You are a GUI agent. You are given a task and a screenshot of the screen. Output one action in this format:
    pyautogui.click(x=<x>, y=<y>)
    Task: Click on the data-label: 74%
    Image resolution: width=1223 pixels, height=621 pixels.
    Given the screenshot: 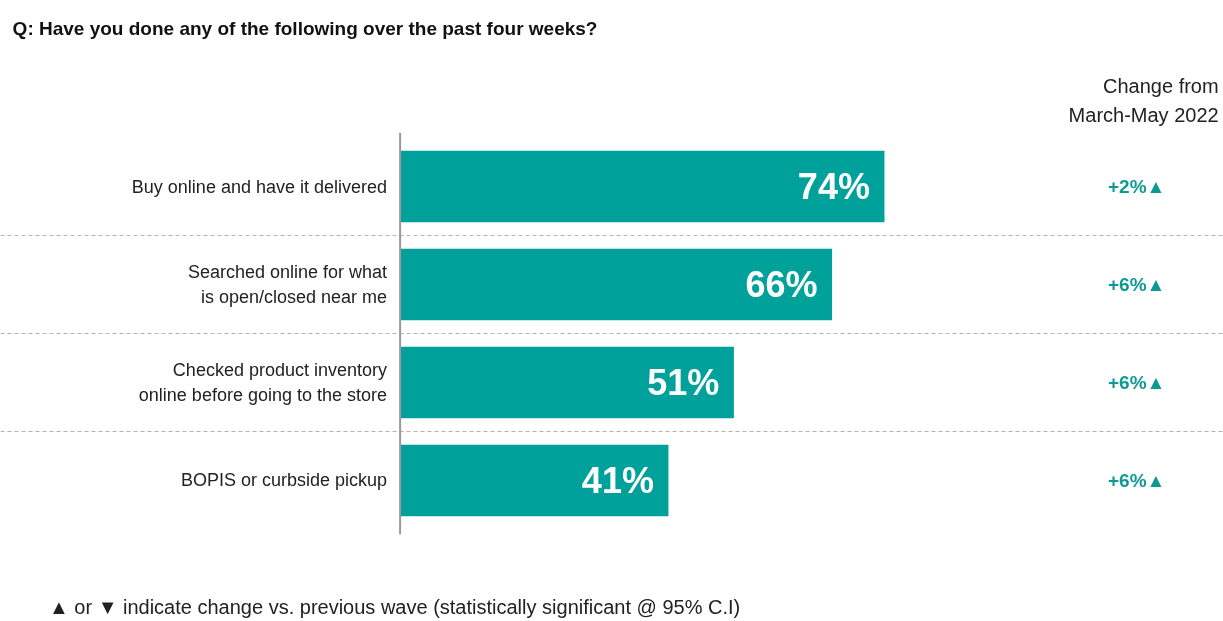 What is the action you would take?
    pyautogui.click(x=833, y=187)
    